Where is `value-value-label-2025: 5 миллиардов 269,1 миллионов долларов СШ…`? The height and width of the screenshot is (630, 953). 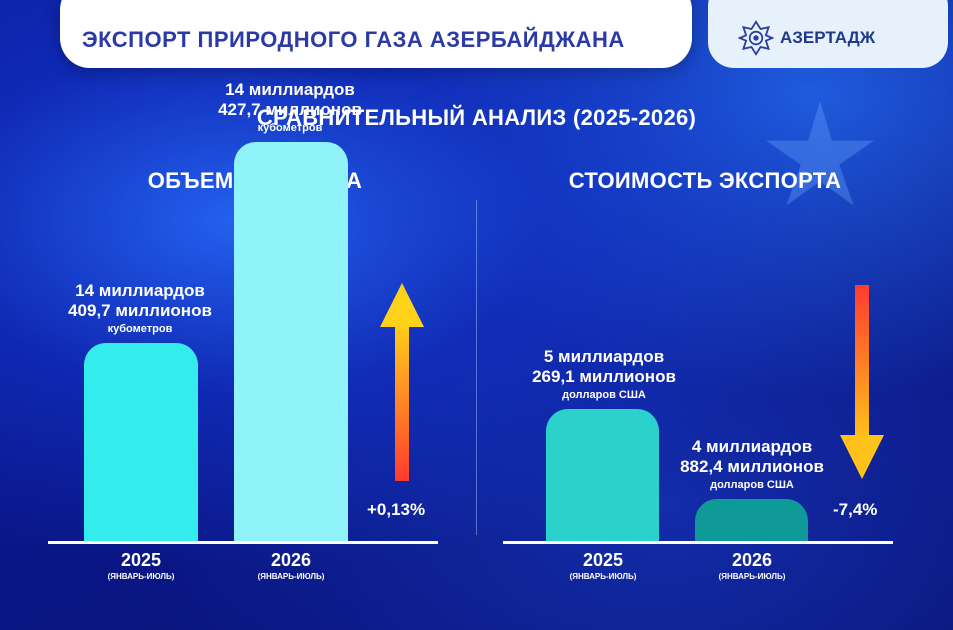 value-value-label-2025: 5 миллиардов 269,1 миллионов долларов СШ… is located at coordinates (604, 375).